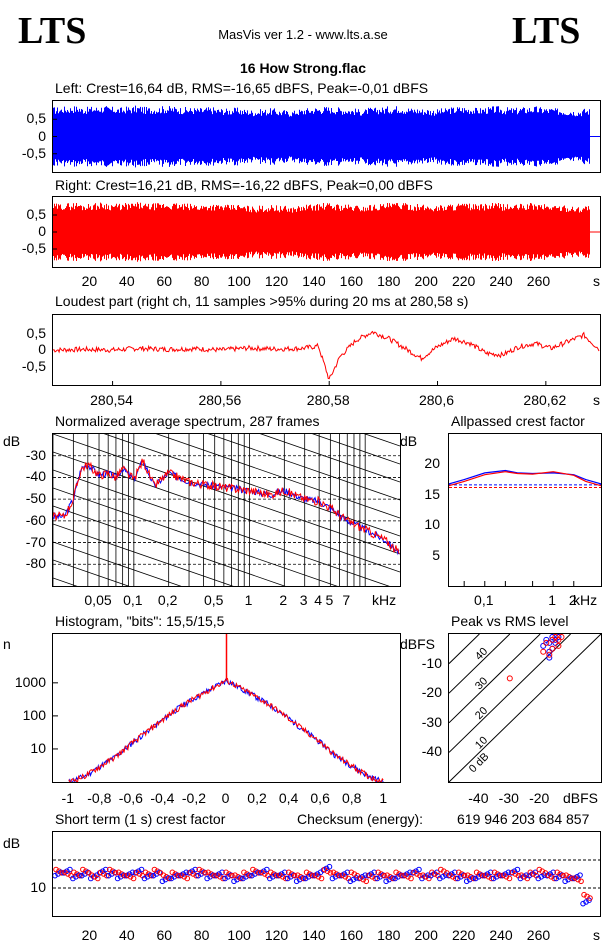 The image size is (606, 946). What do you see at coordinates (426, 935) in the screenshot?
I see `short_term_crest-x-tick: 200` at bounding box center [426, 935].